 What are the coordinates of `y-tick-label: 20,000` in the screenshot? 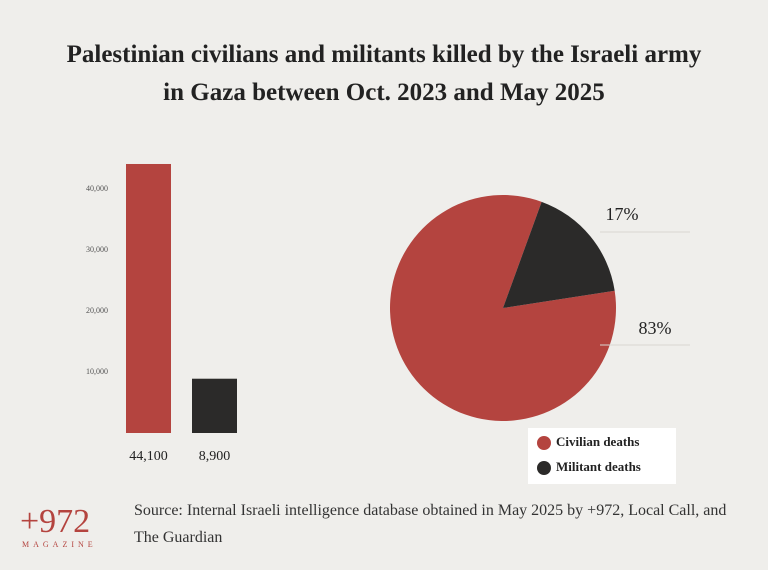 It's located at (97, 310).